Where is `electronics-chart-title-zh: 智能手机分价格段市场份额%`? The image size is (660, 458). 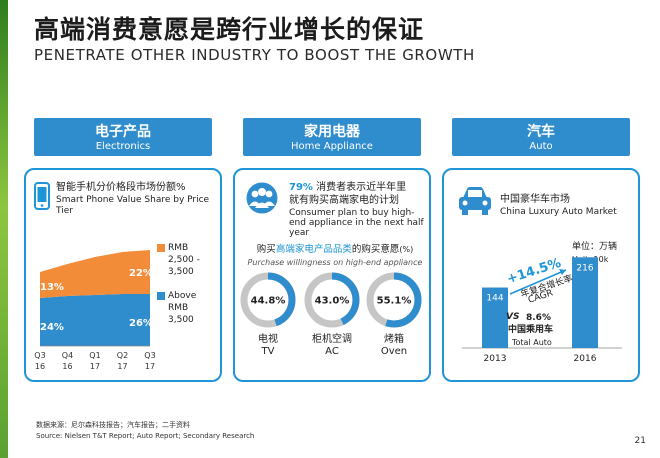 electronics-chart-title-zh: 智能手机分价格段市场份额% is located at coordinates (121, 187).